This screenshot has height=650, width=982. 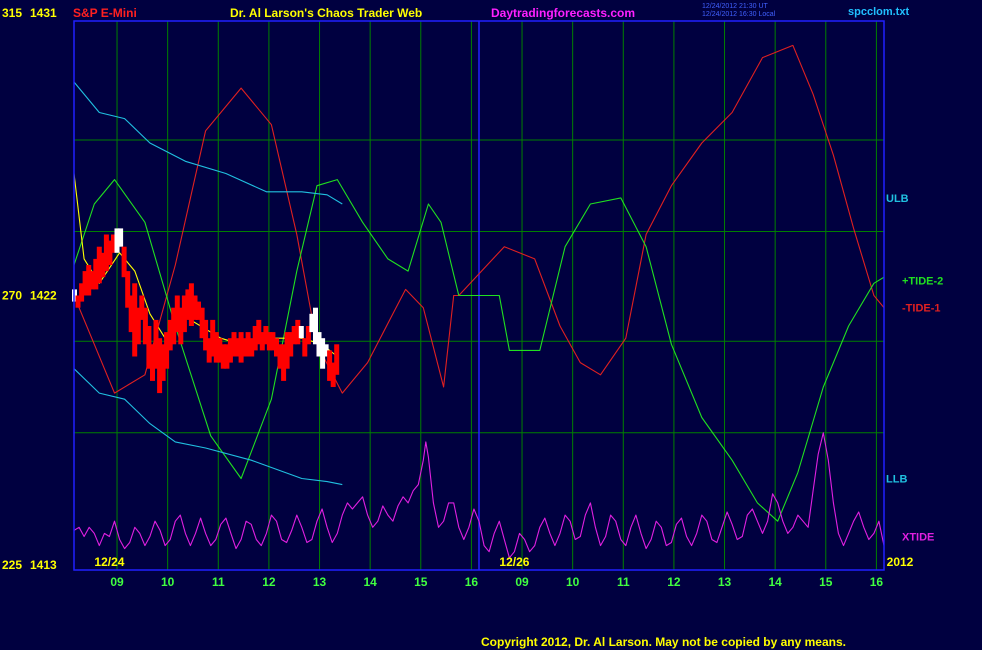 What do you see at coordinates (109, 562) in the screenshot?
I see `date-label-0: 12/24` at bounding box center [109, 562].